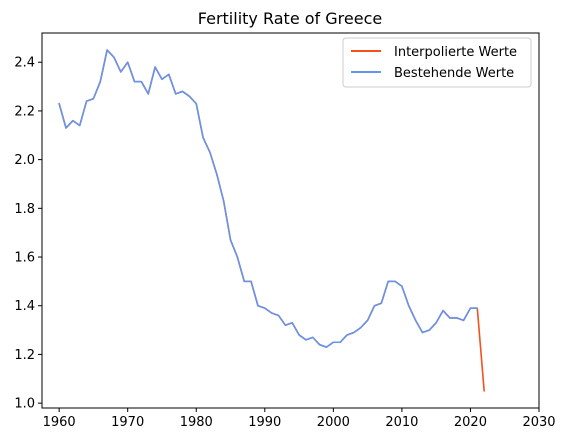 The height and width of the screenshot is (435, 565). Describe the element at coordinates (538, 422) in the screenshot. I see `x-tick-label-2030: 2030` at that location.